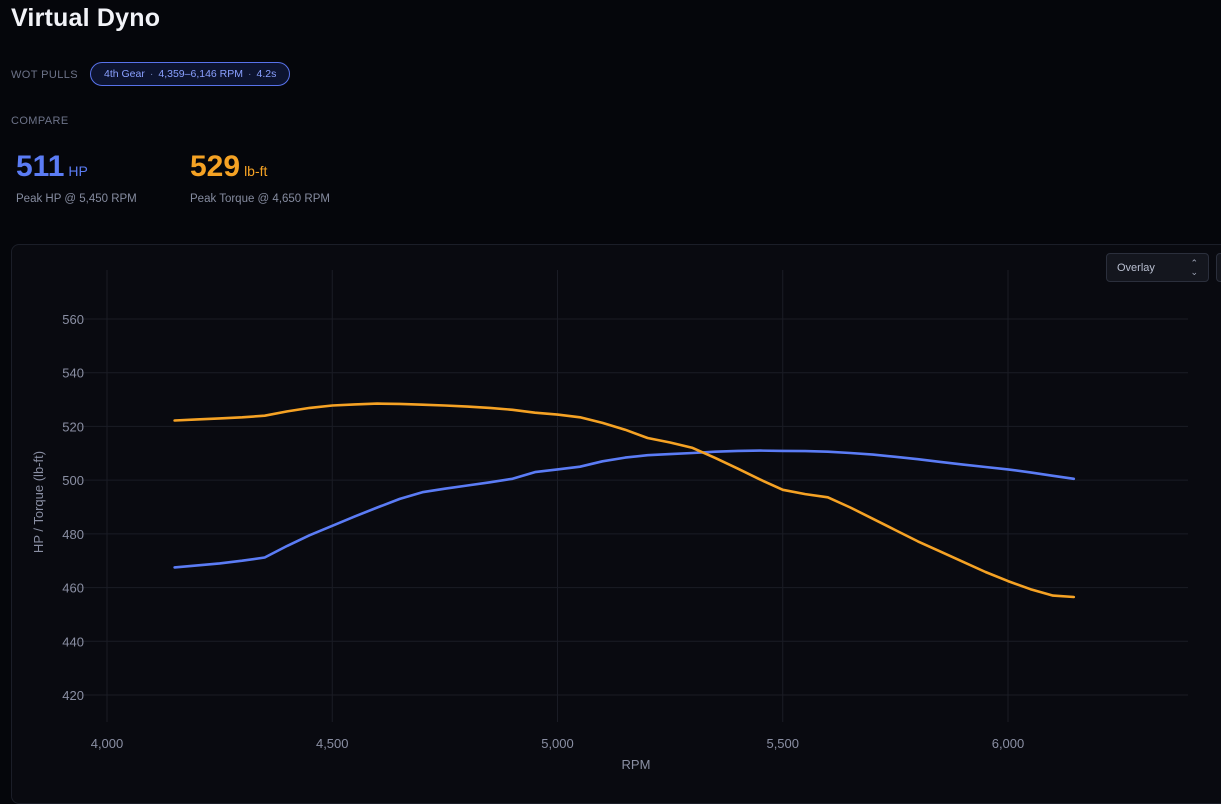  I want to click on y-tick-label: 460, so click(73, 588).